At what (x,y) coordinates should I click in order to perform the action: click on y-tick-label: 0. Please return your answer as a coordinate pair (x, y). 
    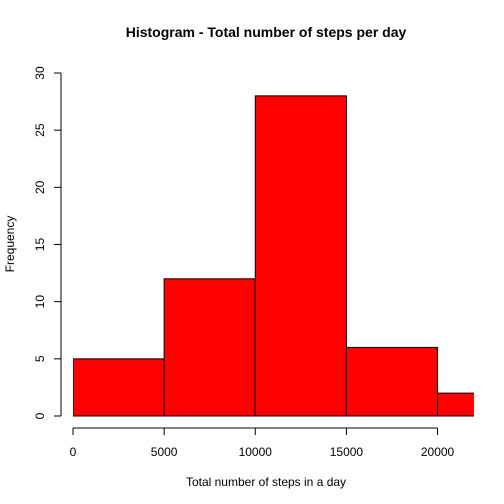
    Looking at the image, I should click on (40, 415).